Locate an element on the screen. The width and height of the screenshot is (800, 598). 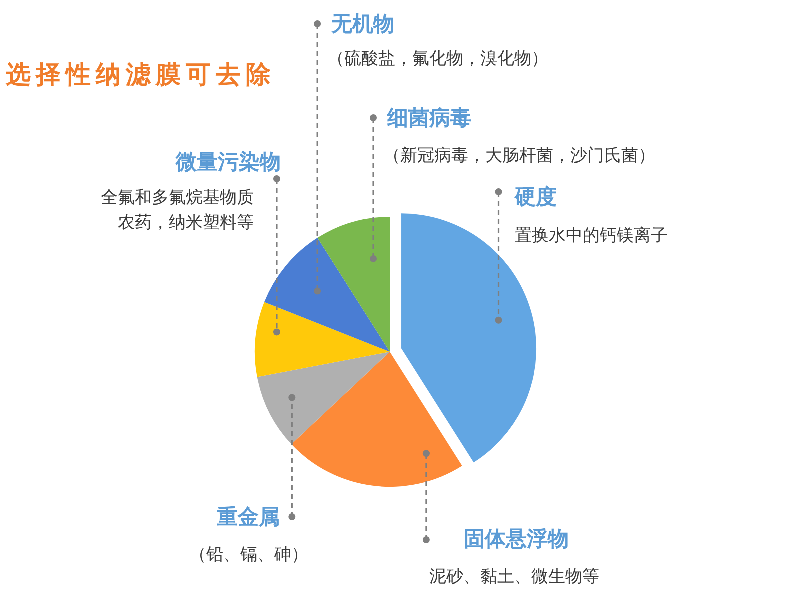
text: （硫酸盐，氟化物，溴化物） is located at coordinates (438, 58).